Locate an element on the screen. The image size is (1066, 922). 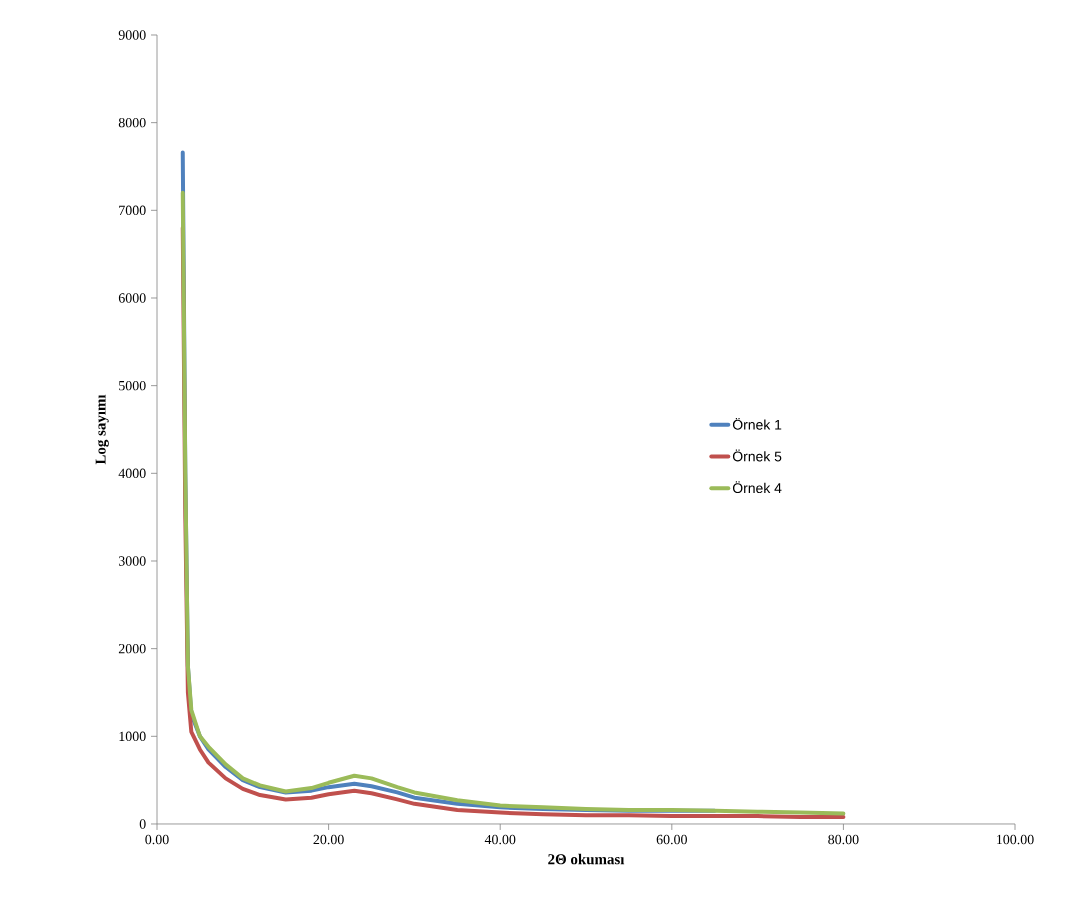
legend-label: Örnek 1 is located at coordinates (757, 423).